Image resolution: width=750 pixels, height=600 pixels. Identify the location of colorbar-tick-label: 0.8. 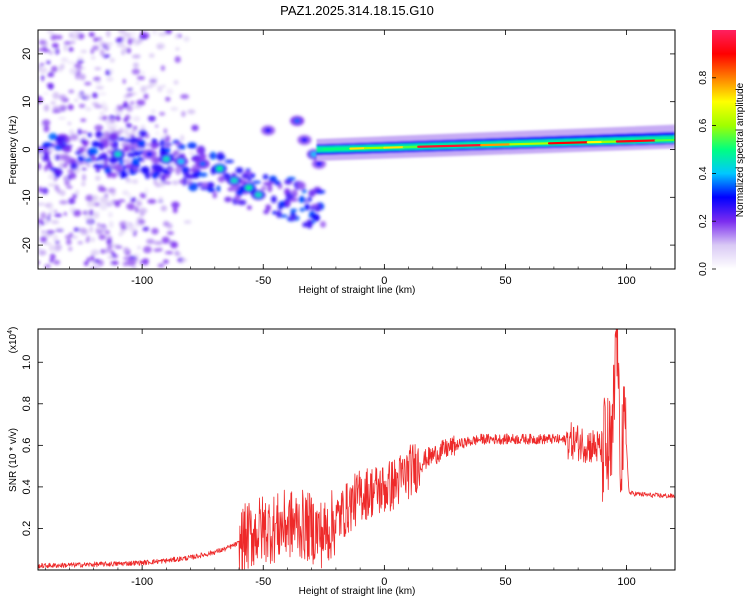
(703, 77).